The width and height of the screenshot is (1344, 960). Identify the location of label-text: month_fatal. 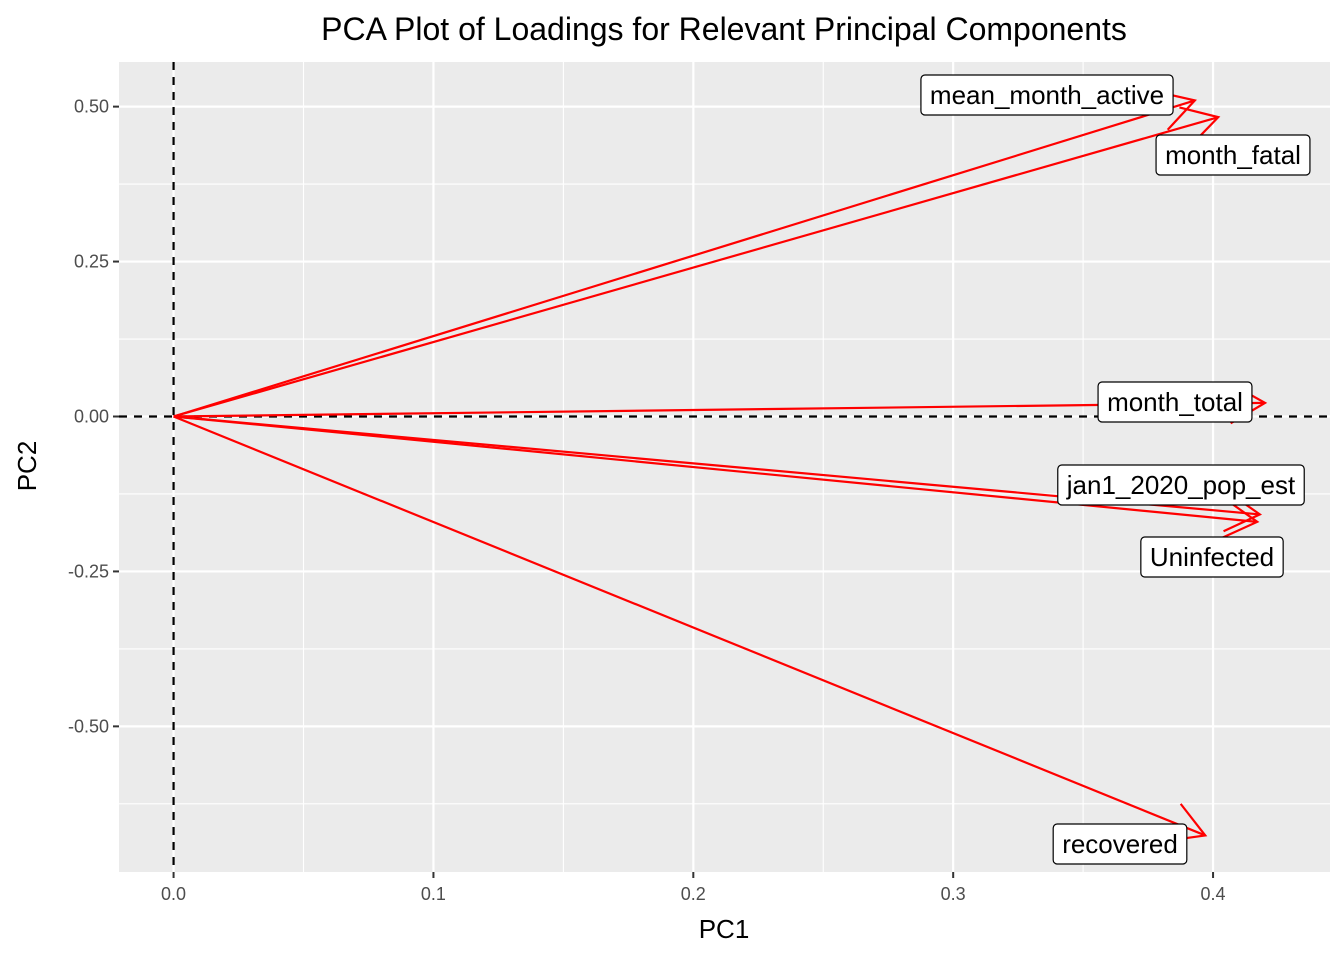
(1233, 155).